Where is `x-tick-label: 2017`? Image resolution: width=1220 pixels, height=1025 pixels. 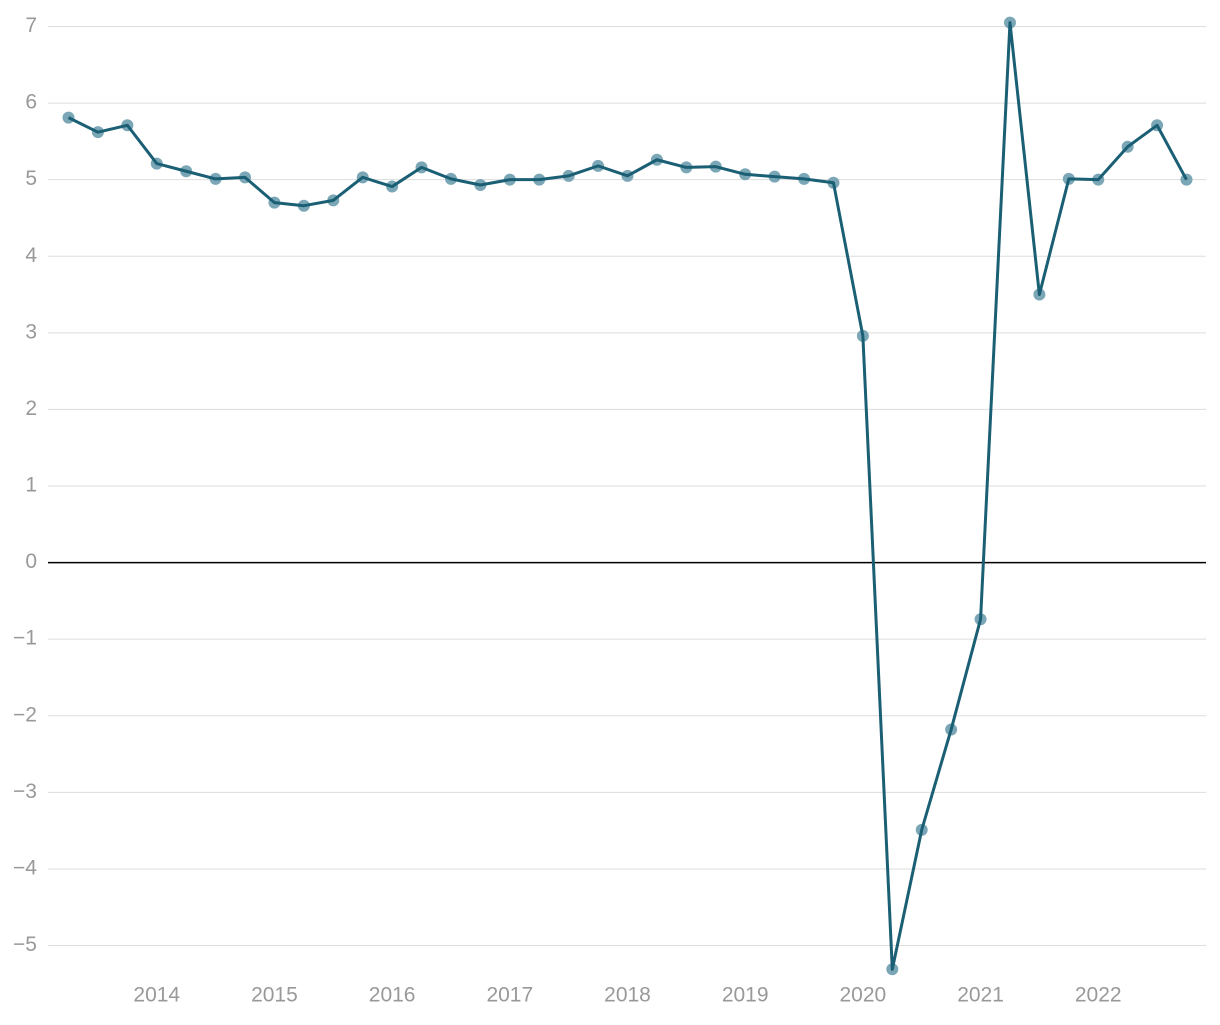
x-tick-label: 2017 is located at coordinates (509, 995).